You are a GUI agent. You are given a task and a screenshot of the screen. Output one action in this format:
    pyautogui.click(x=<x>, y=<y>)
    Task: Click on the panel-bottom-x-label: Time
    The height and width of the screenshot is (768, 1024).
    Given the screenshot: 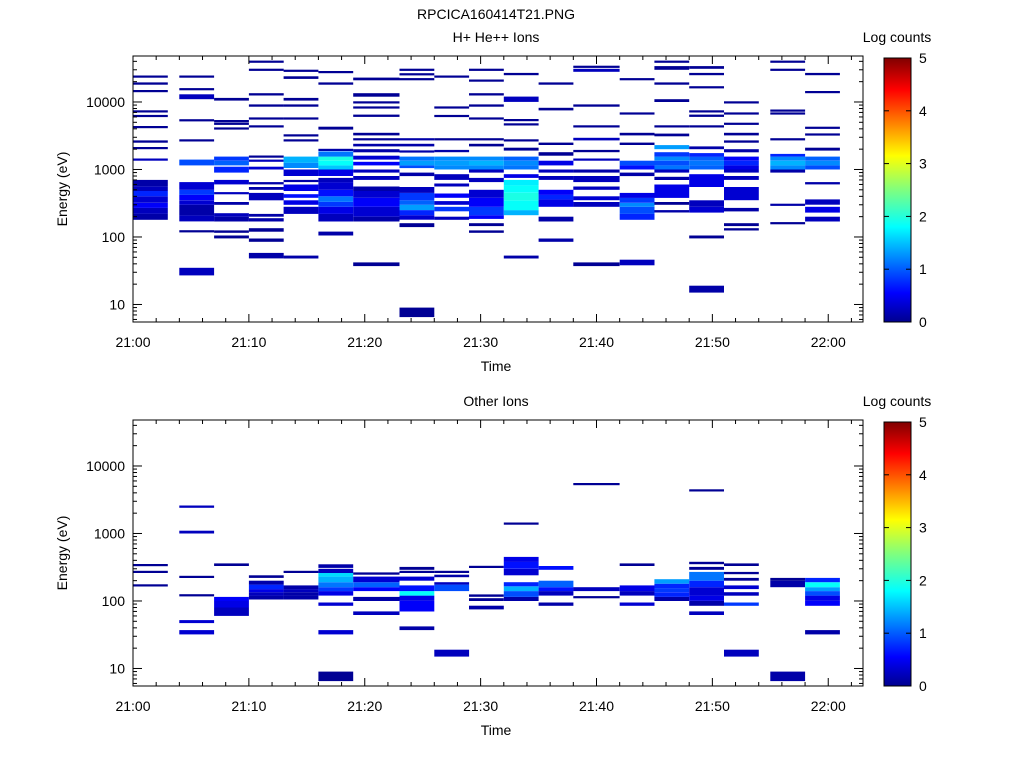 What is the action you would take?
    pyautogui.click(x=496, y=730)
    